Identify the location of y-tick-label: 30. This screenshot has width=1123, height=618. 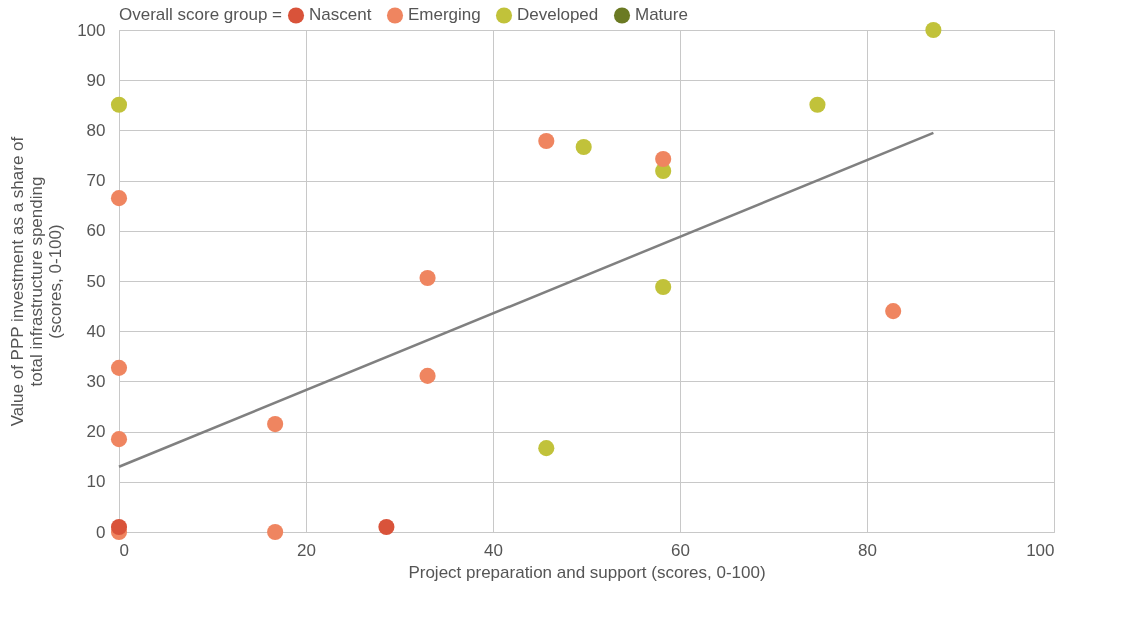
(96, 381).